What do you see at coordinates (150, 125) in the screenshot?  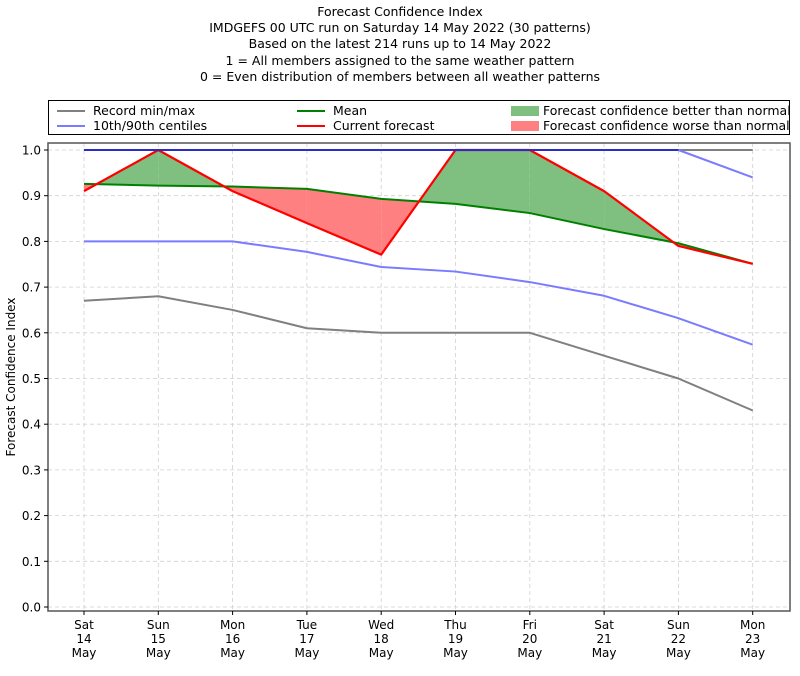 I see `legend-label-centiles: 10th/90th centiles` at bounding box center [150, 125].